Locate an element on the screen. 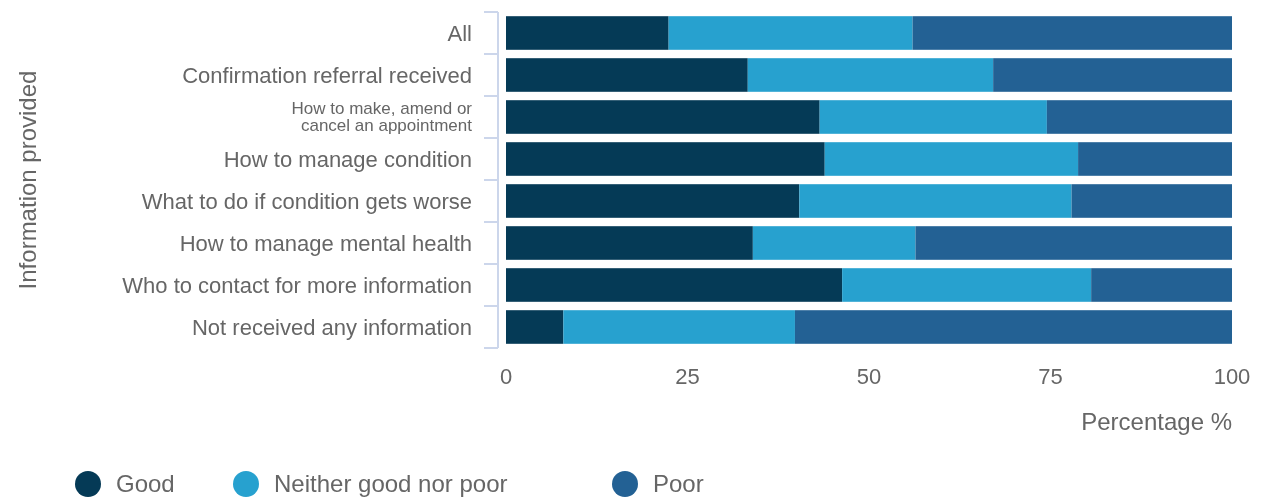  x-tick-label: 0 is located at coordinates (506, 376).